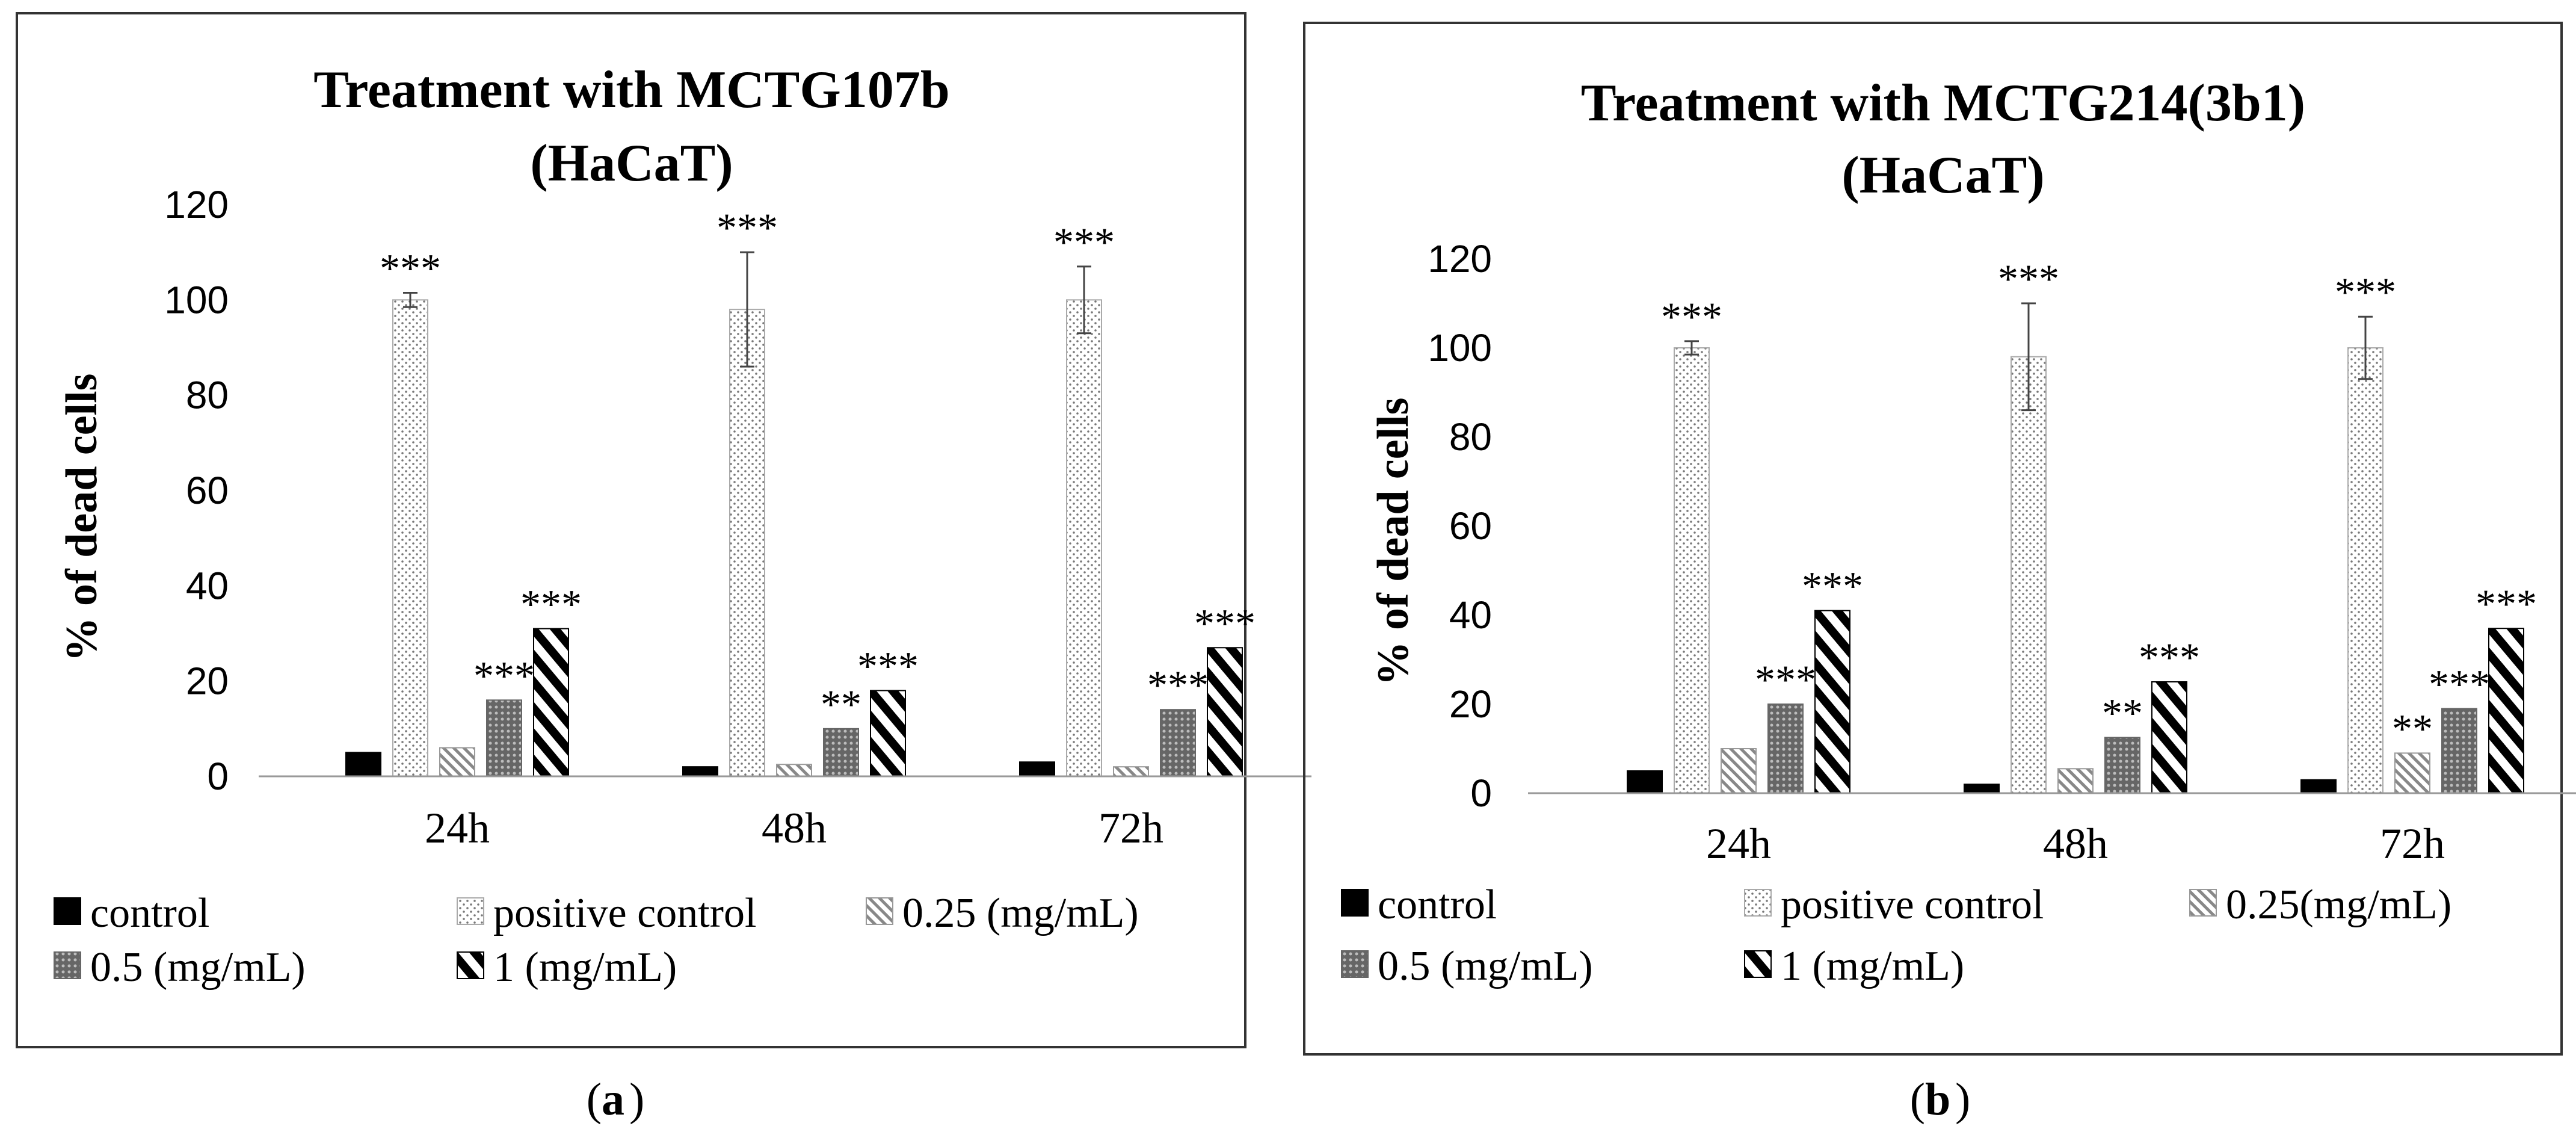 The height and width of the screenshot is (1135, 2576). What do you see at coordinates (81, 518) in the screenshot?
I see `panel-a-y-axis-label: % of dead cells` at bounding box center [81, 518].